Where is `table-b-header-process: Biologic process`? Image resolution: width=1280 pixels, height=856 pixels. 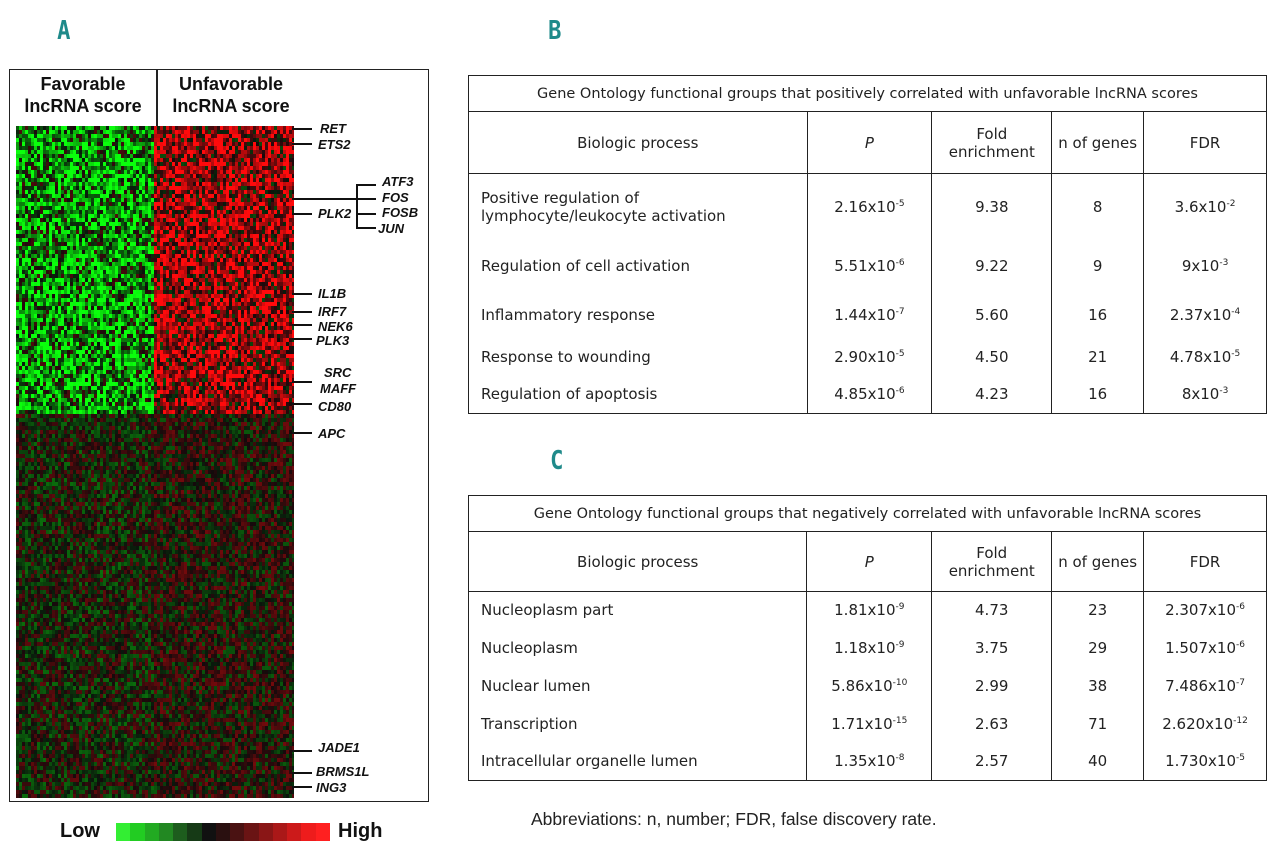 table-b-header-process: Biologic process is located at coordinates (638, 142).